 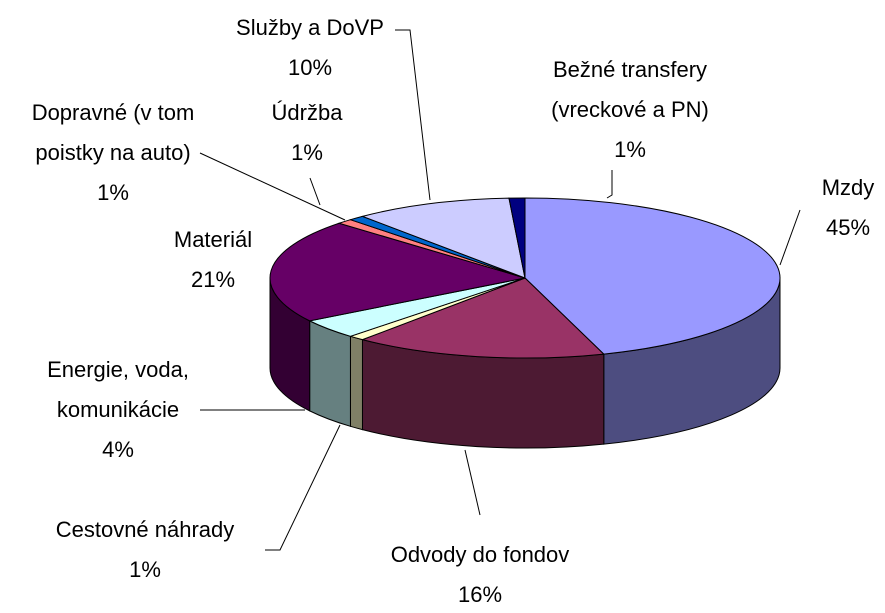 I want to click on slice-label: Údržba 1%, so click(x=307, y=133).